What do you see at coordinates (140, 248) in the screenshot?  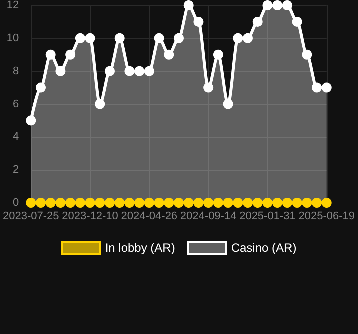 I see `legend-label: In lobby (AR)` at bounding box center [140, 248].